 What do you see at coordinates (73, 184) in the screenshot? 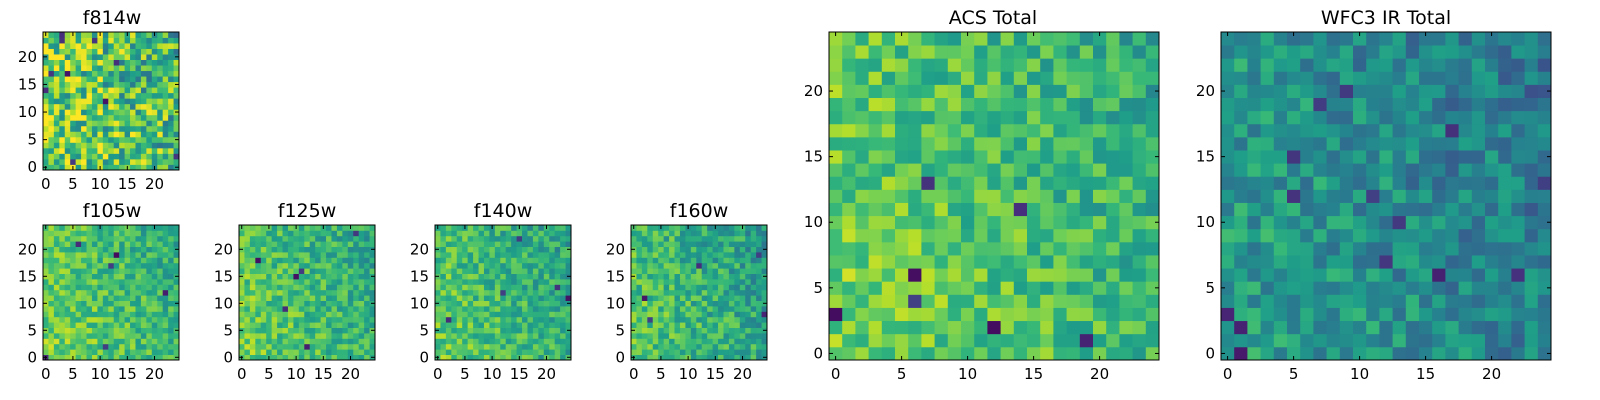
I see `x-tick-label: 5` at bounding box center [73, 184].